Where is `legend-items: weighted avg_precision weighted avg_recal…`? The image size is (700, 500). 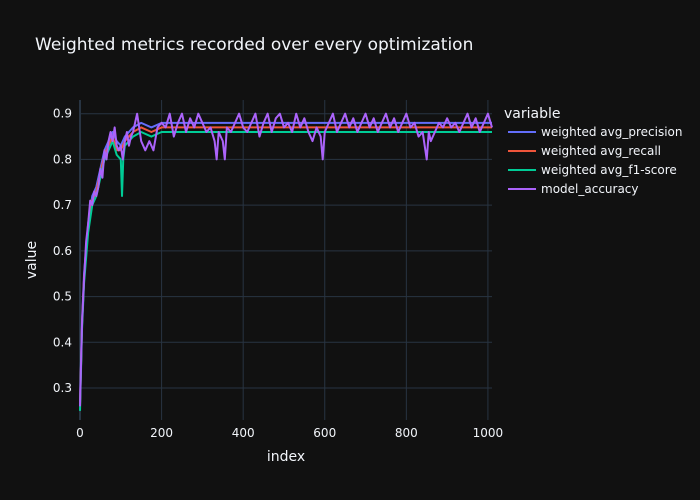
legend-items: weighted avg_precision weighted avg_recal… is located at coordinates (595, 160).